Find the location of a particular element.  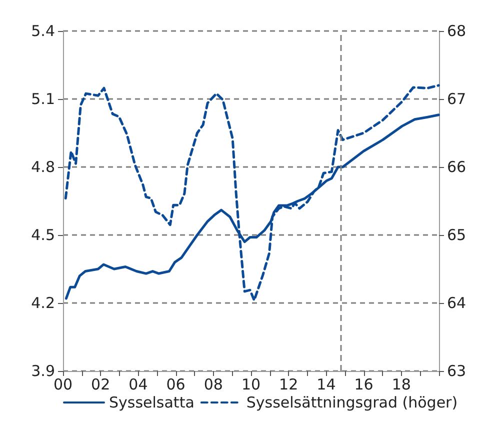

legend-label: Sysselsättningsgrad (höger) is located at coordinates (352, 403).